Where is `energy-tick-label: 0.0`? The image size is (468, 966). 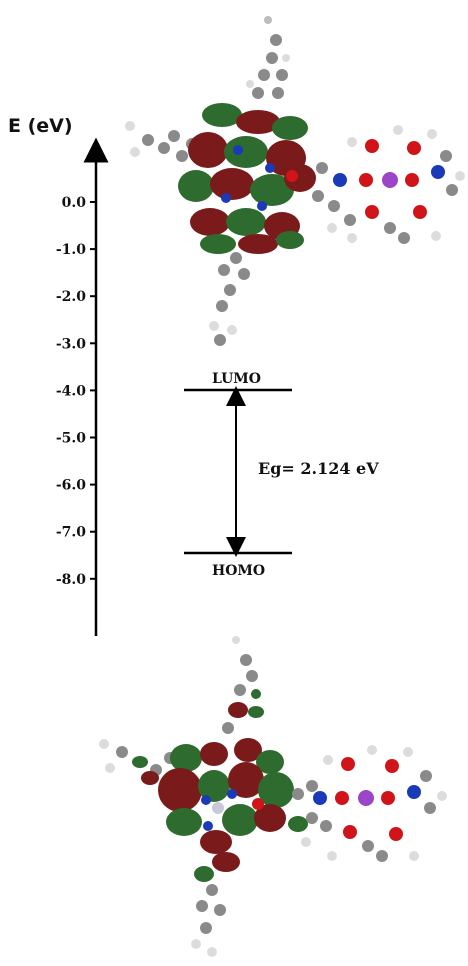
energy-tick-label: 0.0 is located at coordinates (74, 203).